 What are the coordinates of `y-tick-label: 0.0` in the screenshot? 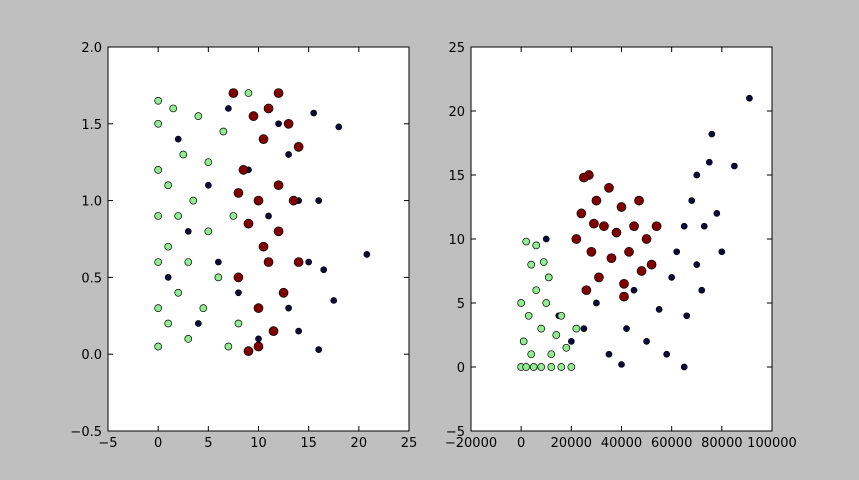 It's located at (91, 355).